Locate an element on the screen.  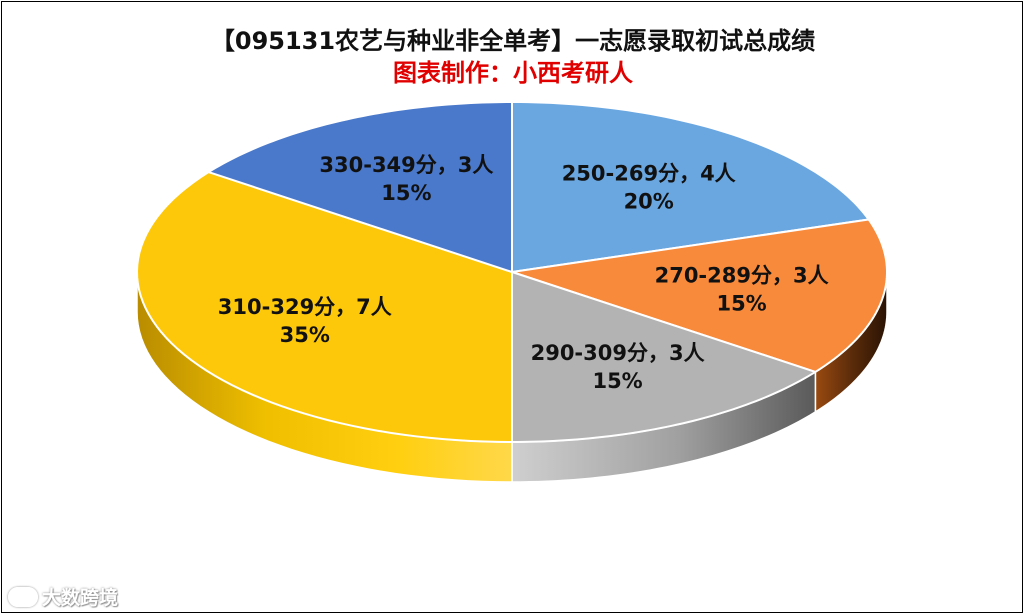
pie-slice-290-309分 is located at coordinates (664, 357).